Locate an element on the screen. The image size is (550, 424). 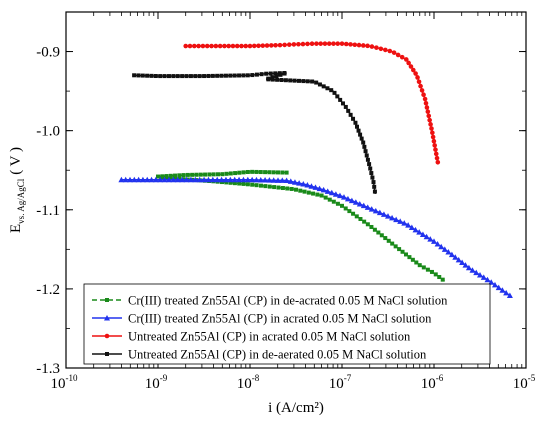
y-axis-label-sub: vs. Ag/AgCl is located at coordinates (21, 201).